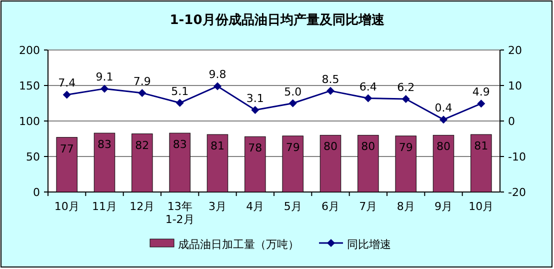 The image size is (554, 269). I want to click on x-tick-label: 3月, so click(217, 206).